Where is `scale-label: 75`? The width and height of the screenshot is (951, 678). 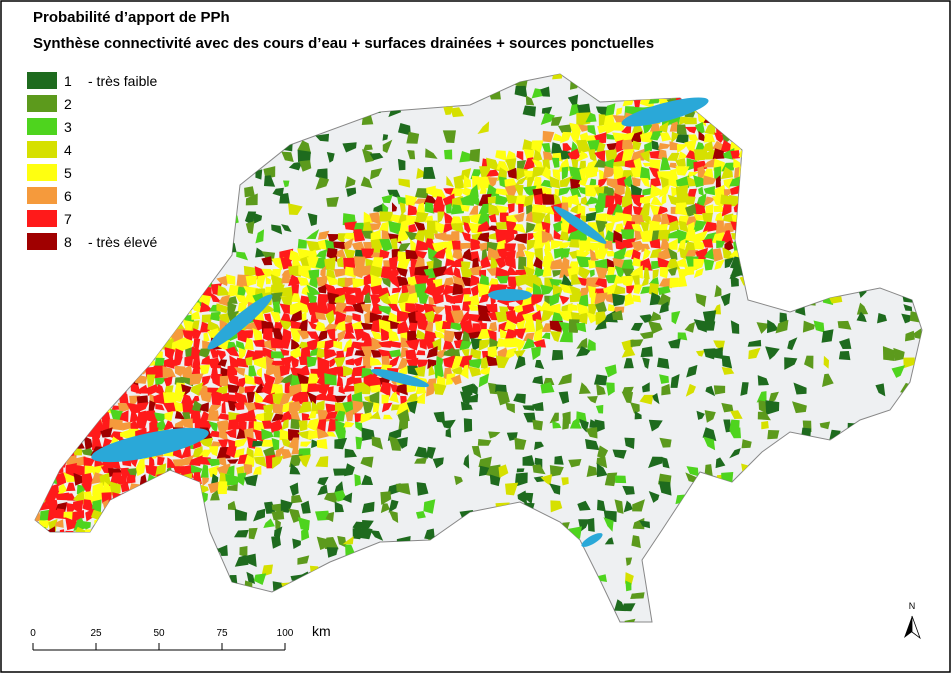
scale-label: 75 is located at coordinates (222, 633).